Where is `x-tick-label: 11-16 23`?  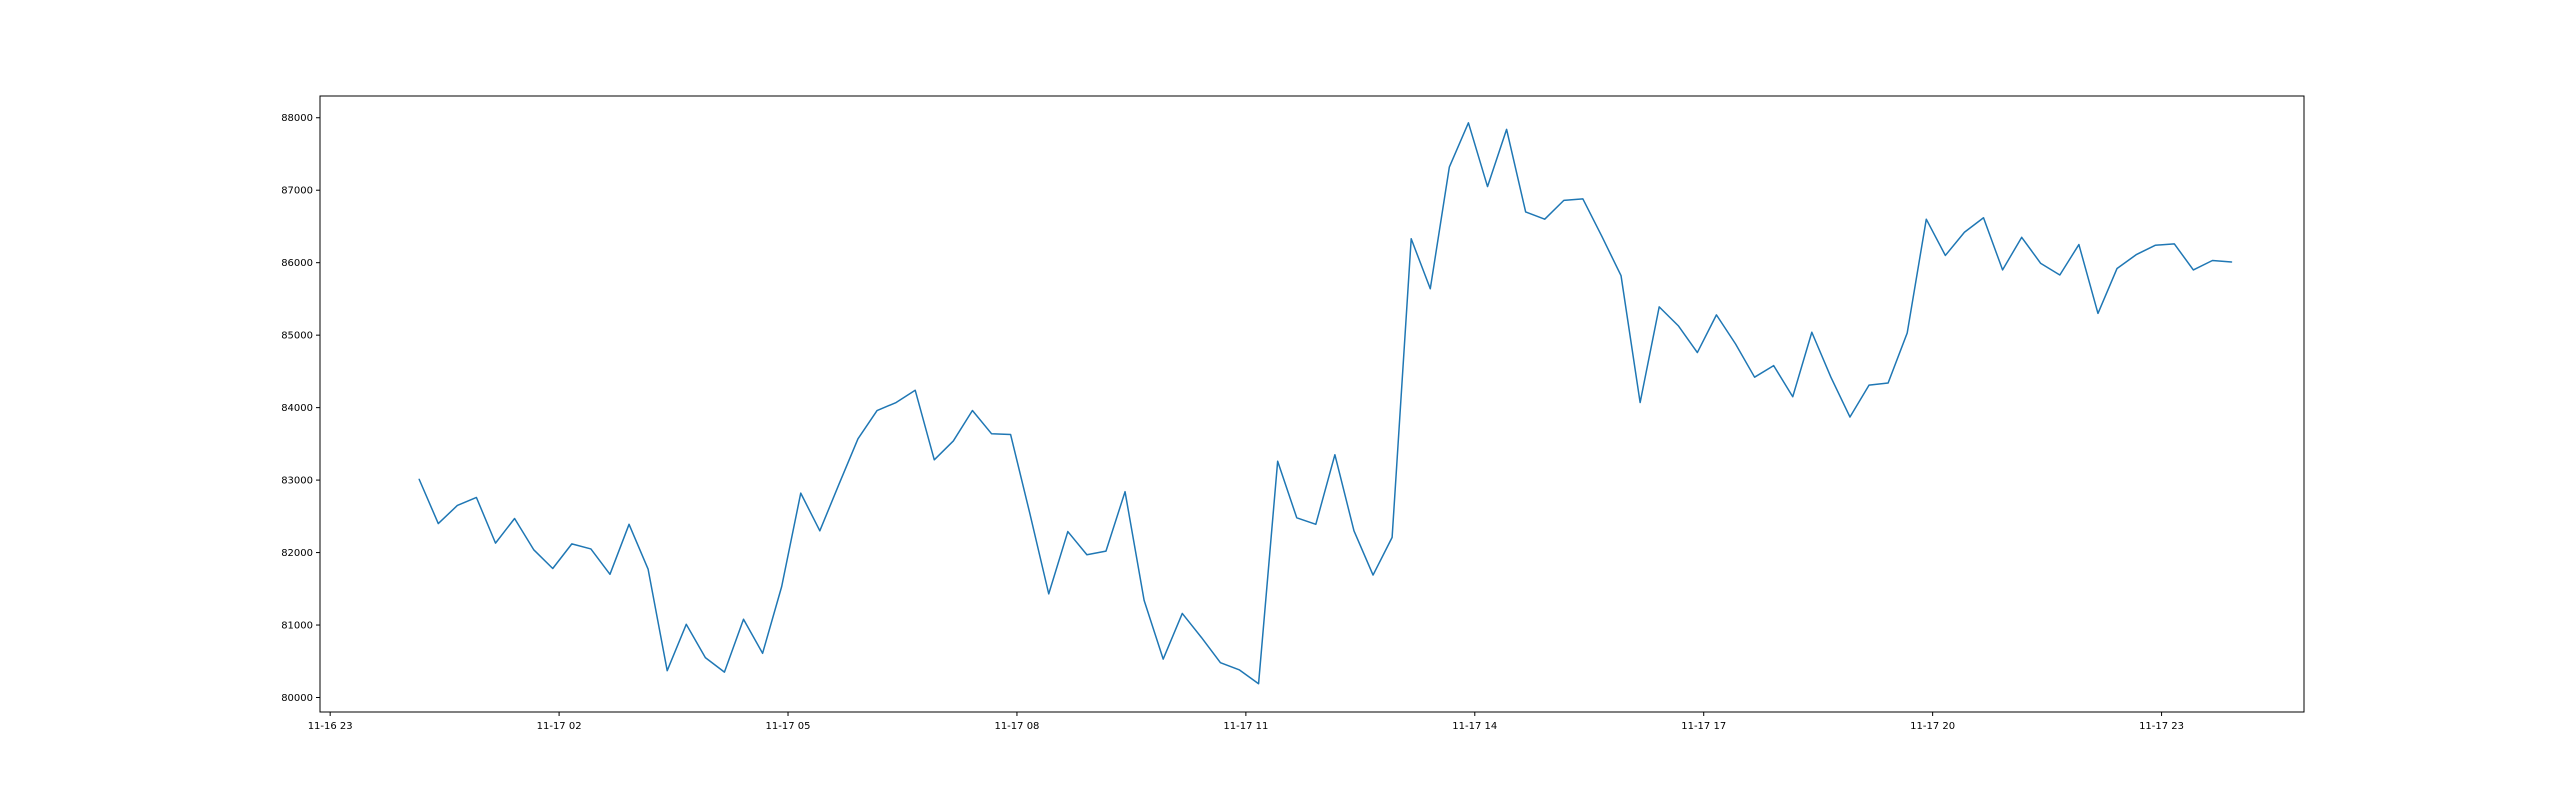
x-tick-label: 11-16 23 is located at coordinates (330, 726).